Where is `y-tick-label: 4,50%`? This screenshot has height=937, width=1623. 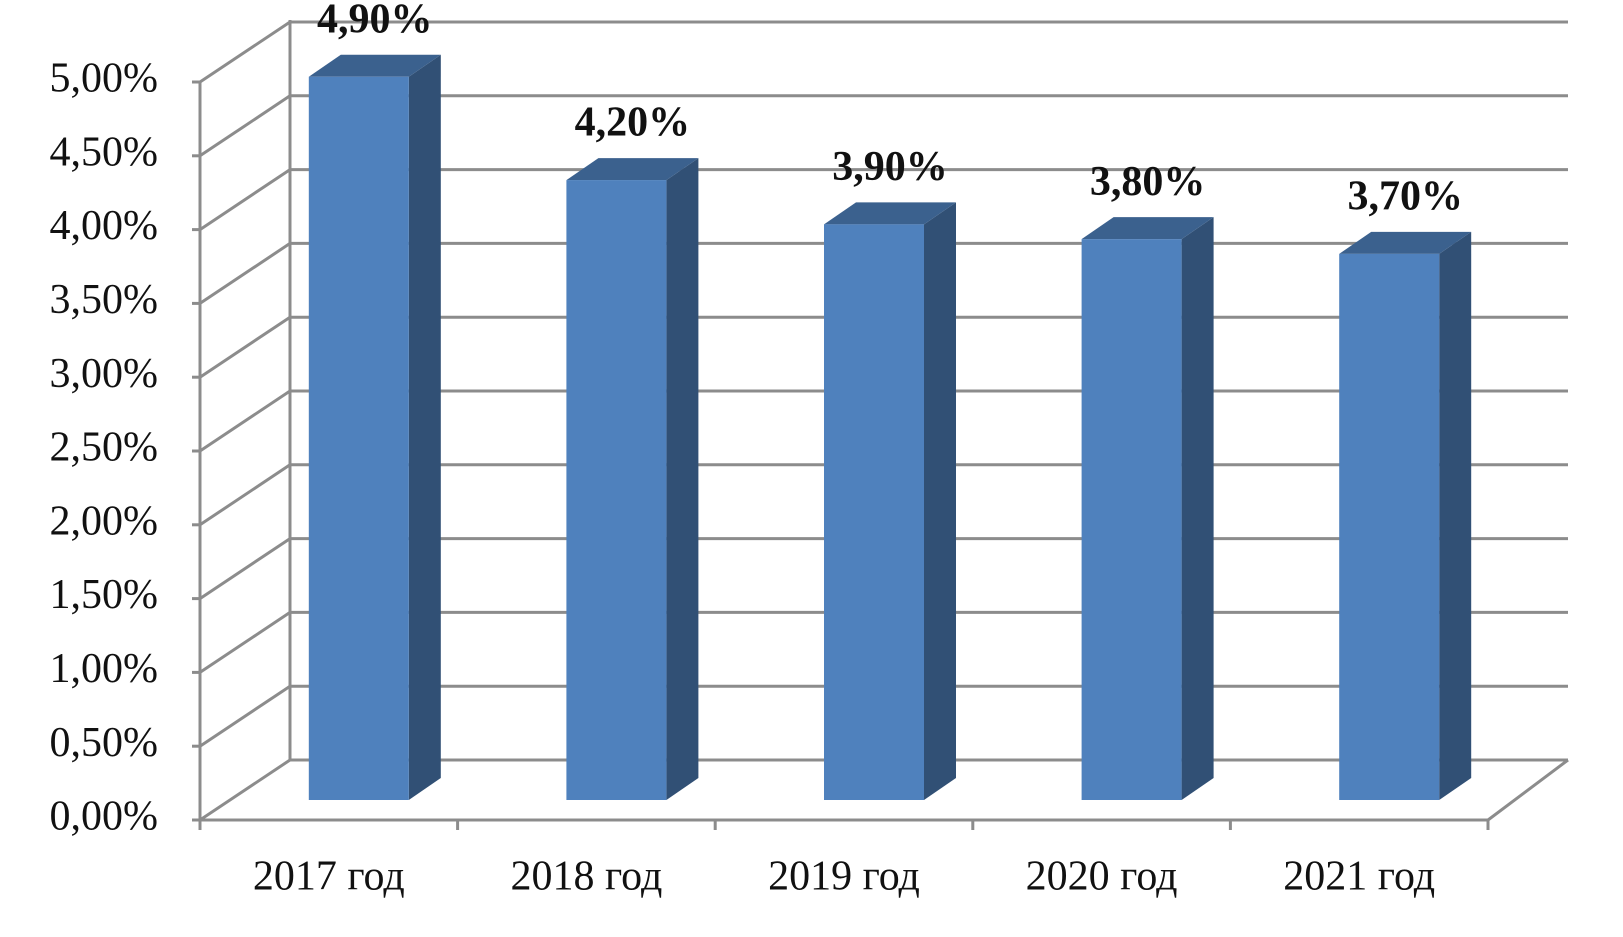 y-tick-label: 4,50% is located at coordinates (104, 152).